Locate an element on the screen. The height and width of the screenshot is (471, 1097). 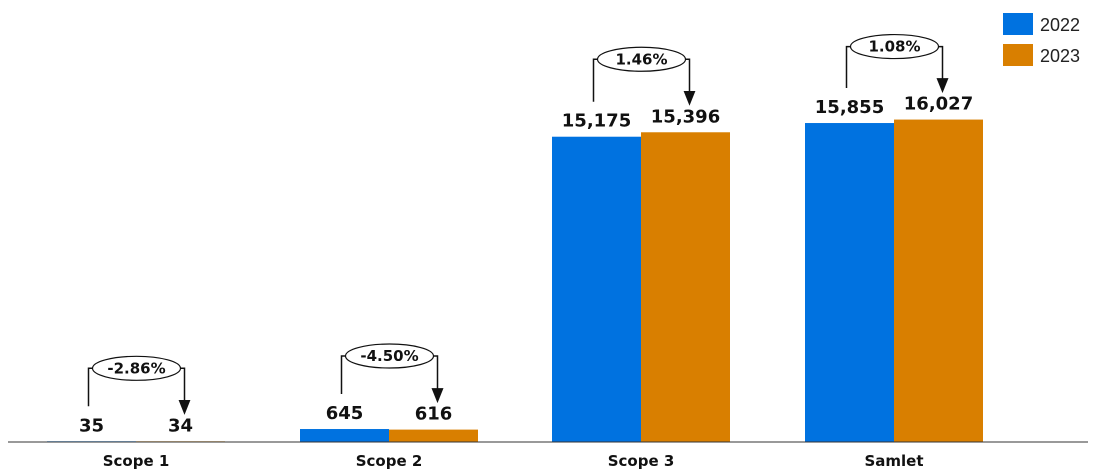
category-label: Samlet is located at coordinates (893, 461).